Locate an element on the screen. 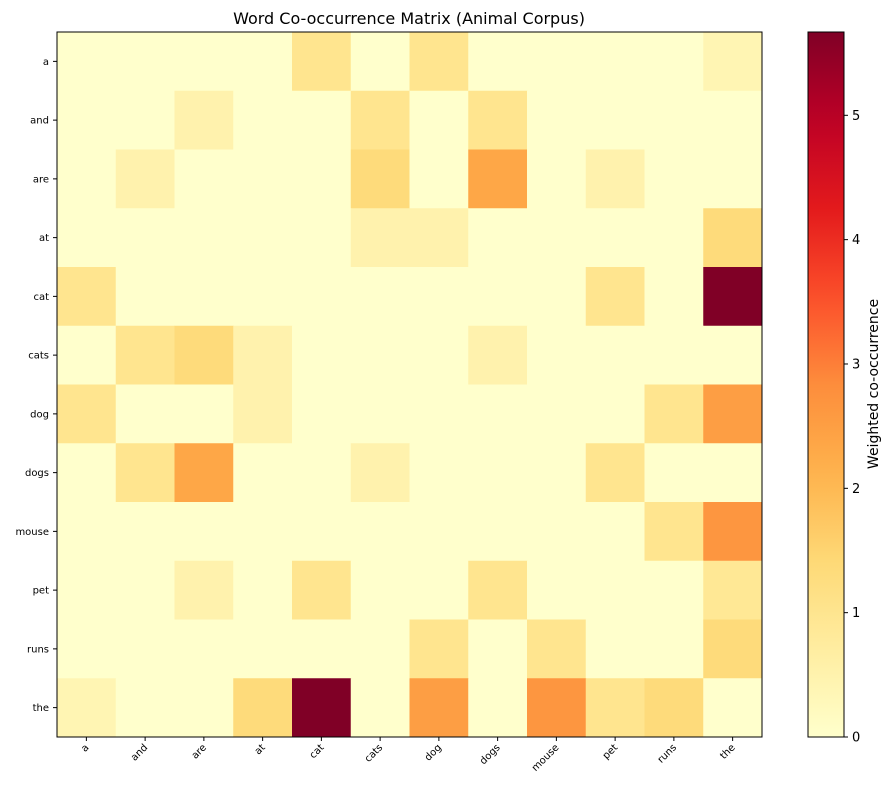 Image resolution: width=891 pixels, height=794 pixels. x-tick-label: the is located at coordinates (727, 751).